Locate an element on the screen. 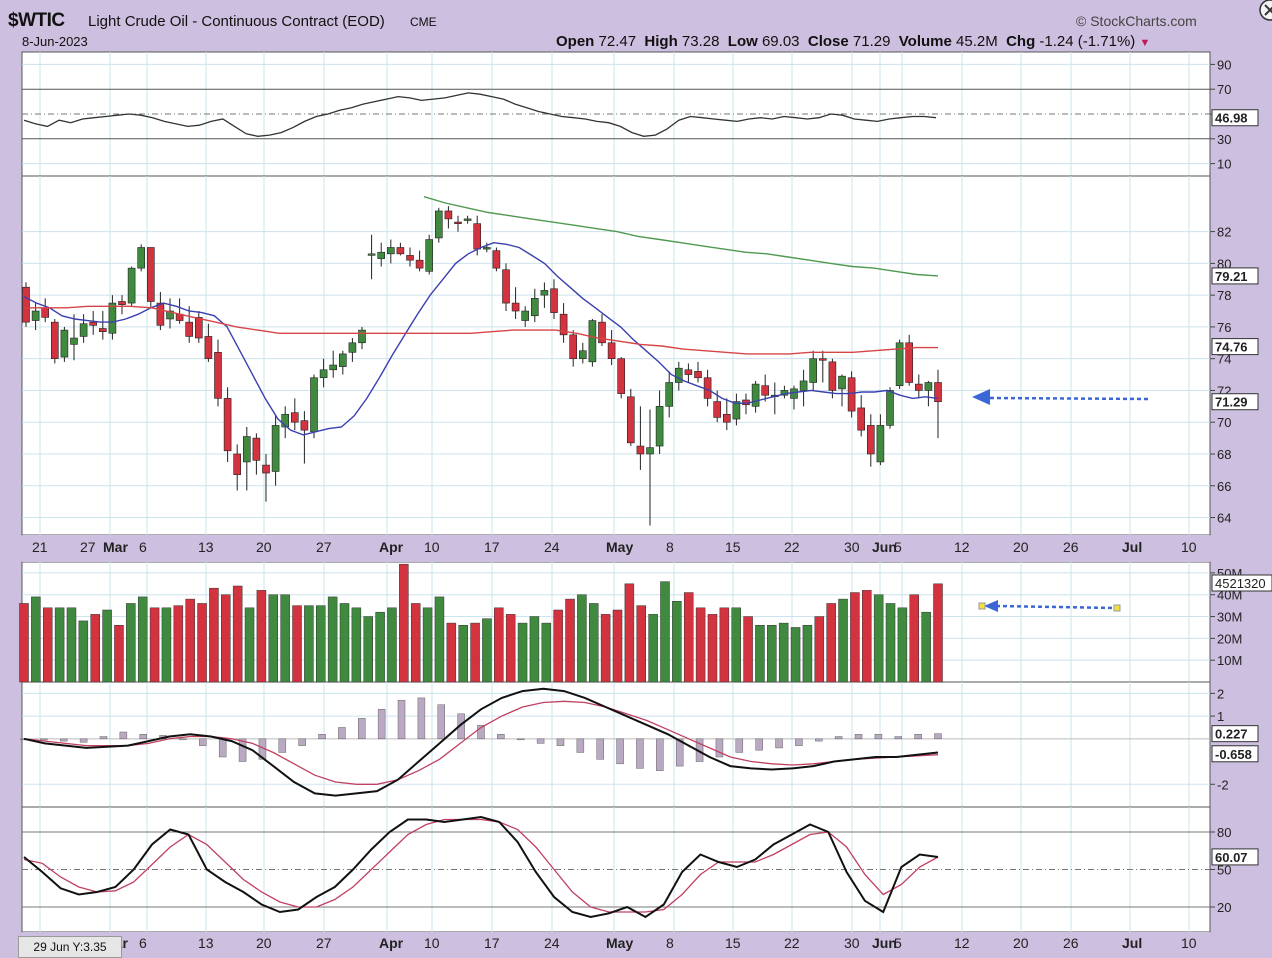 The image size is (1272, 958). date-tick-label: 20 is located at coordinates (264, 547).